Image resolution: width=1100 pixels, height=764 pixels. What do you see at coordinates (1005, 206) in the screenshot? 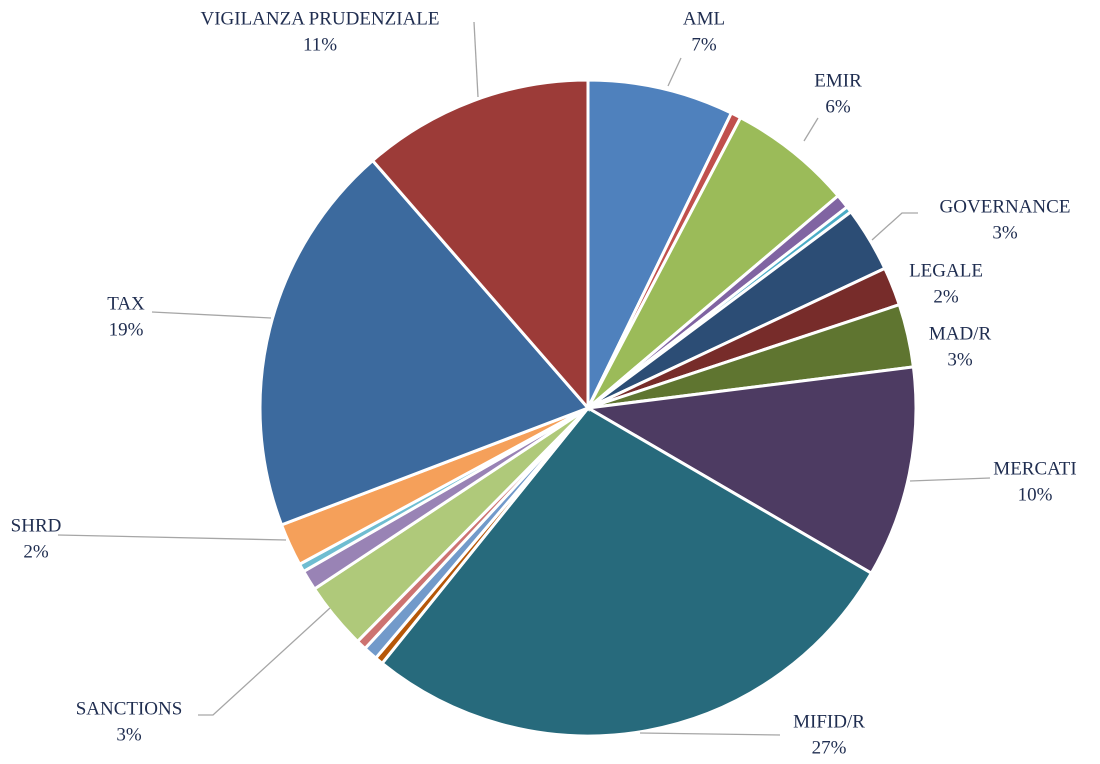
I see `slice-label: GOVERNANCE` at bounding box center [1005, 206].